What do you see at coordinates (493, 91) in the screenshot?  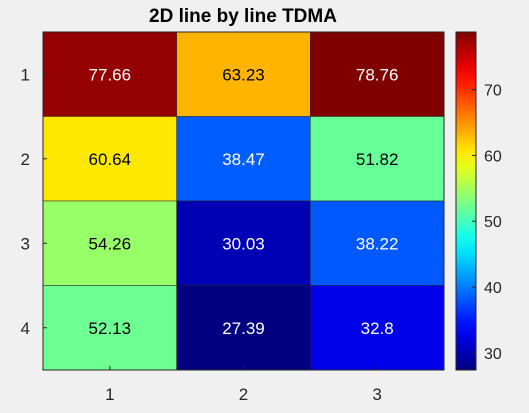 I see `colorbar-tick-label: 70` at bounding box center [493, 91].